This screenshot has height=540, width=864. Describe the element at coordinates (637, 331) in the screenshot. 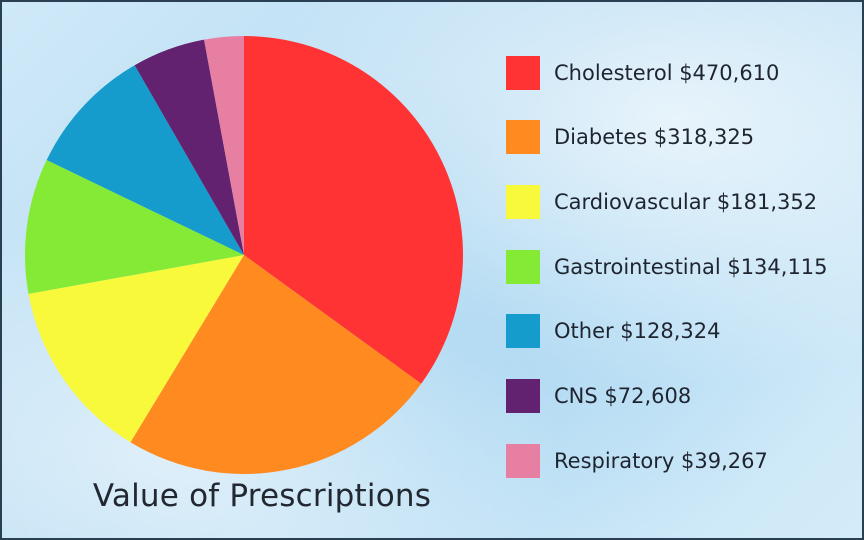

I see `legend-label-other: Other $128,324` at that location.